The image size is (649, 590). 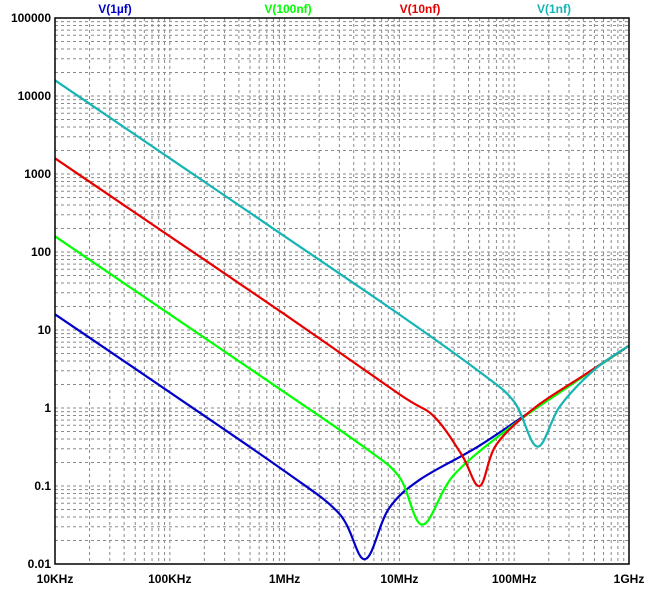 I want to click on legend: V(1µf) V(100nf) V(10nf) V(1nf), so click(x=334, y=9).